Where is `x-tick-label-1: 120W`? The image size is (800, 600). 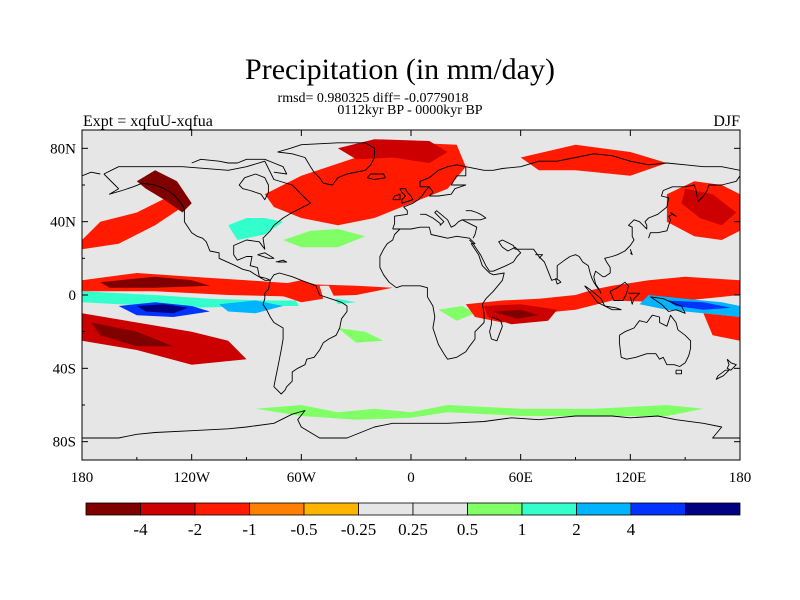 x-tick-label-1: 120W is located at coordinates (192, 478).